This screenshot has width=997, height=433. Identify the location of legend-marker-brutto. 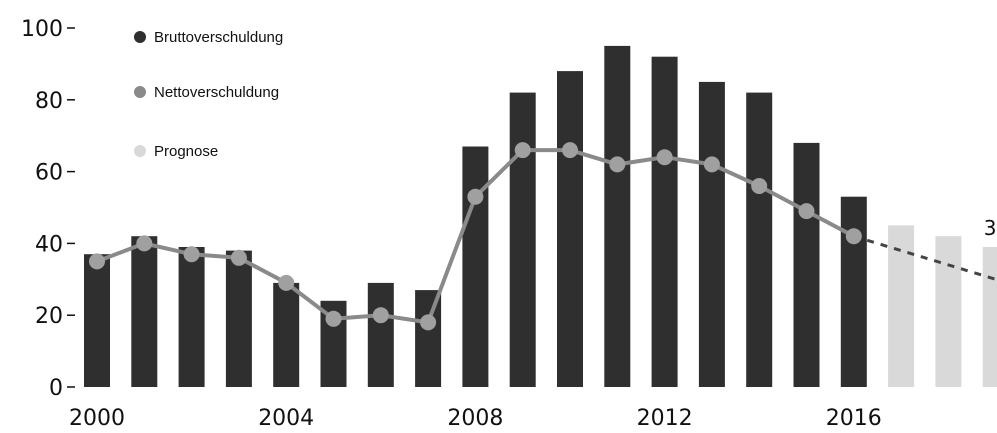
(140, 37).